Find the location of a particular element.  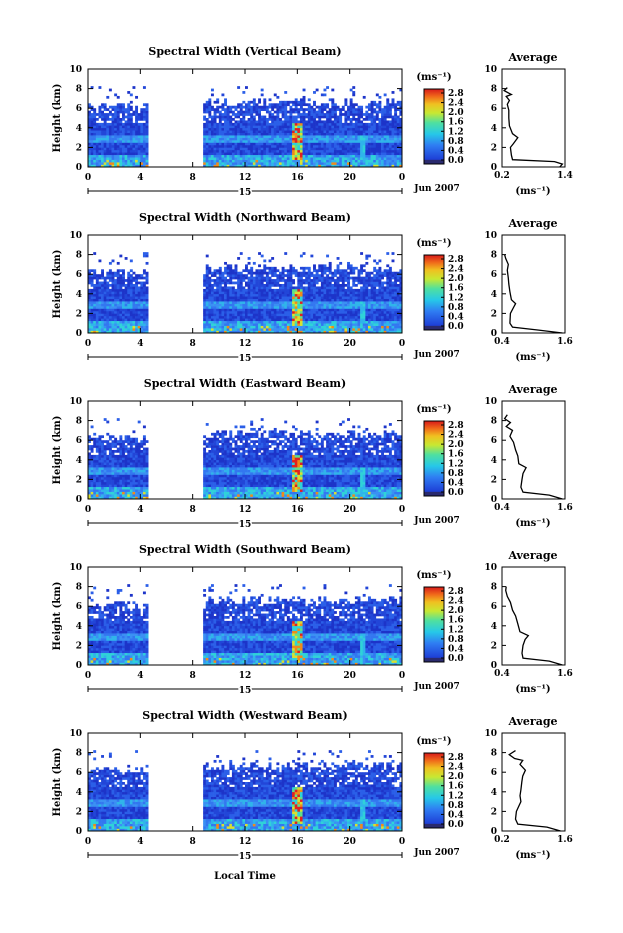

profile-ytick-label: 10 is located at coordinates (490, 70).